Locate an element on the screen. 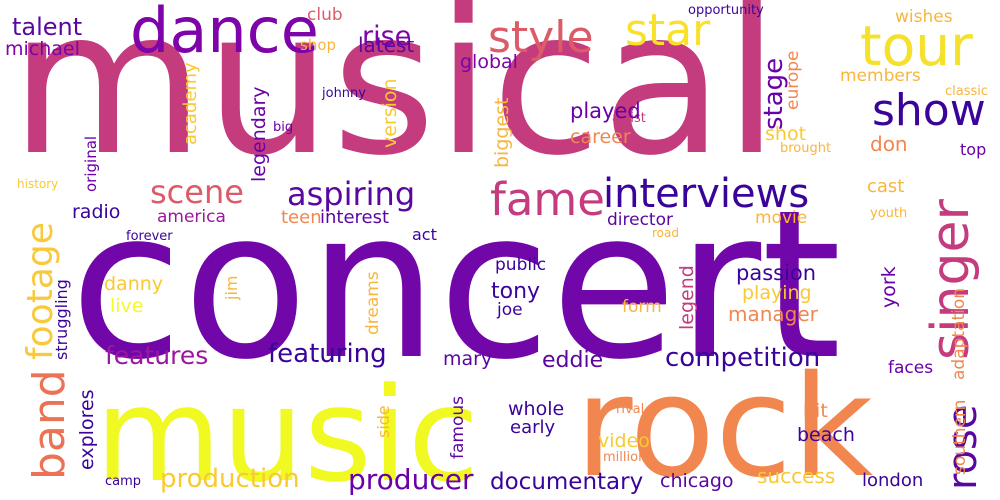 The width and height of the screenshot is (1000, 500). cloud-word-public: public is located at coordinates (520, 265).